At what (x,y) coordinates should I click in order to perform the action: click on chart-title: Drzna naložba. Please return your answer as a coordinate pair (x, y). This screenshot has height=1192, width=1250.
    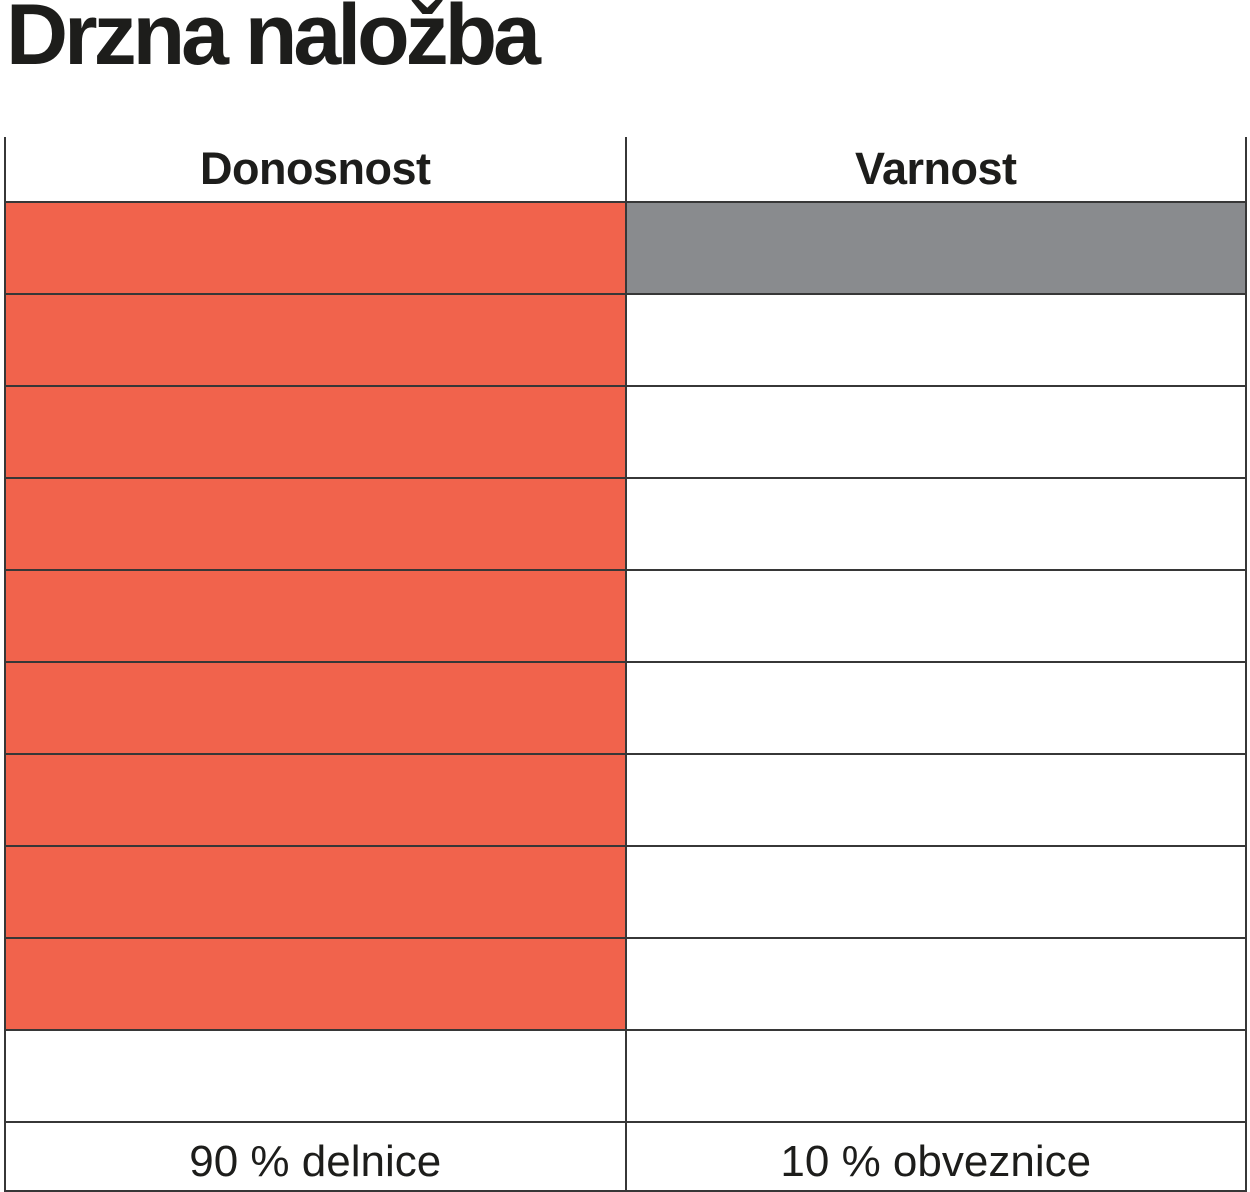
    Looking at the image, I should click on (273, 41).